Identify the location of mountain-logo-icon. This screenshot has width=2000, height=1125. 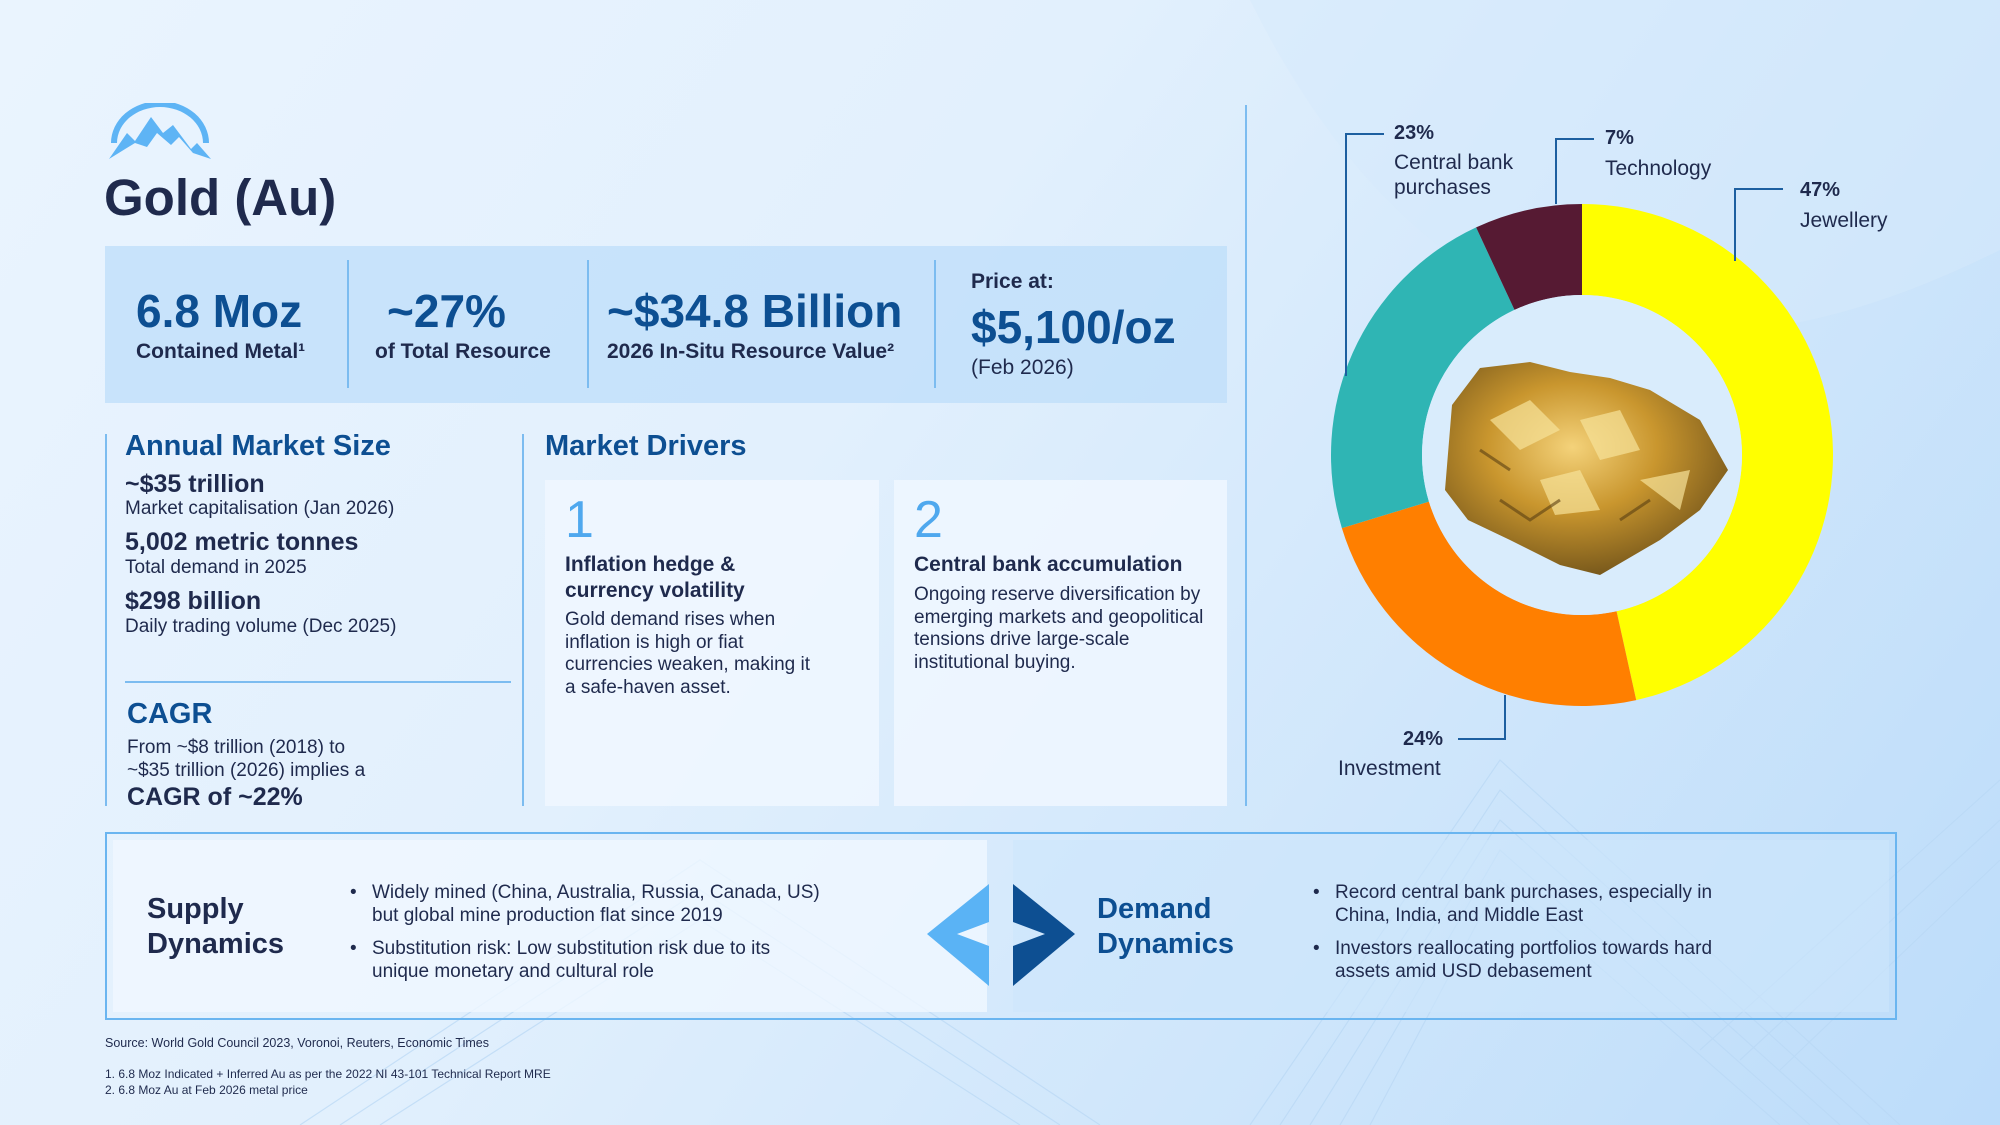
(160, 131).